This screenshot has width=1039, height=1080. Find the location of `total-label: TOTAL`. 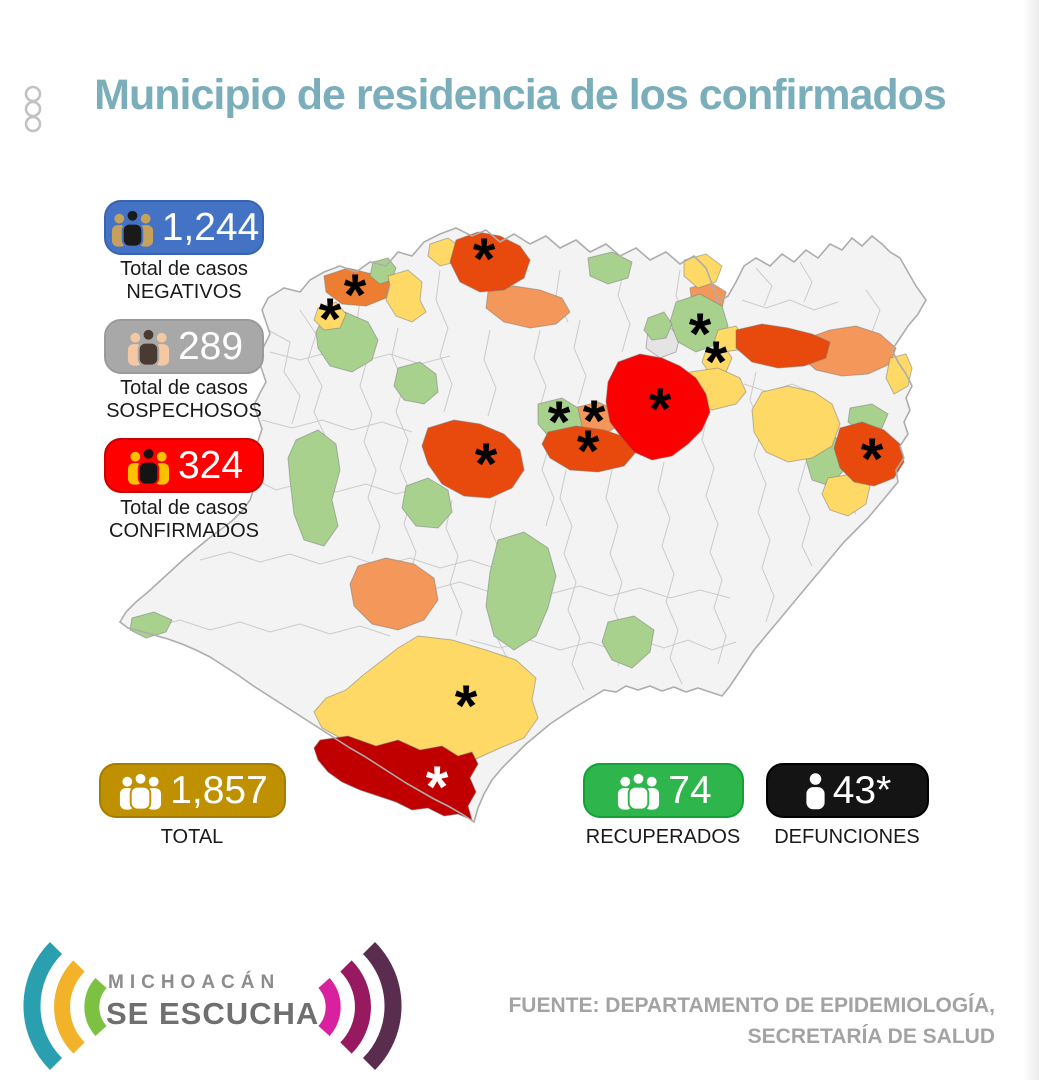

total-label: TOTAL is located at coordinates (192, 837).